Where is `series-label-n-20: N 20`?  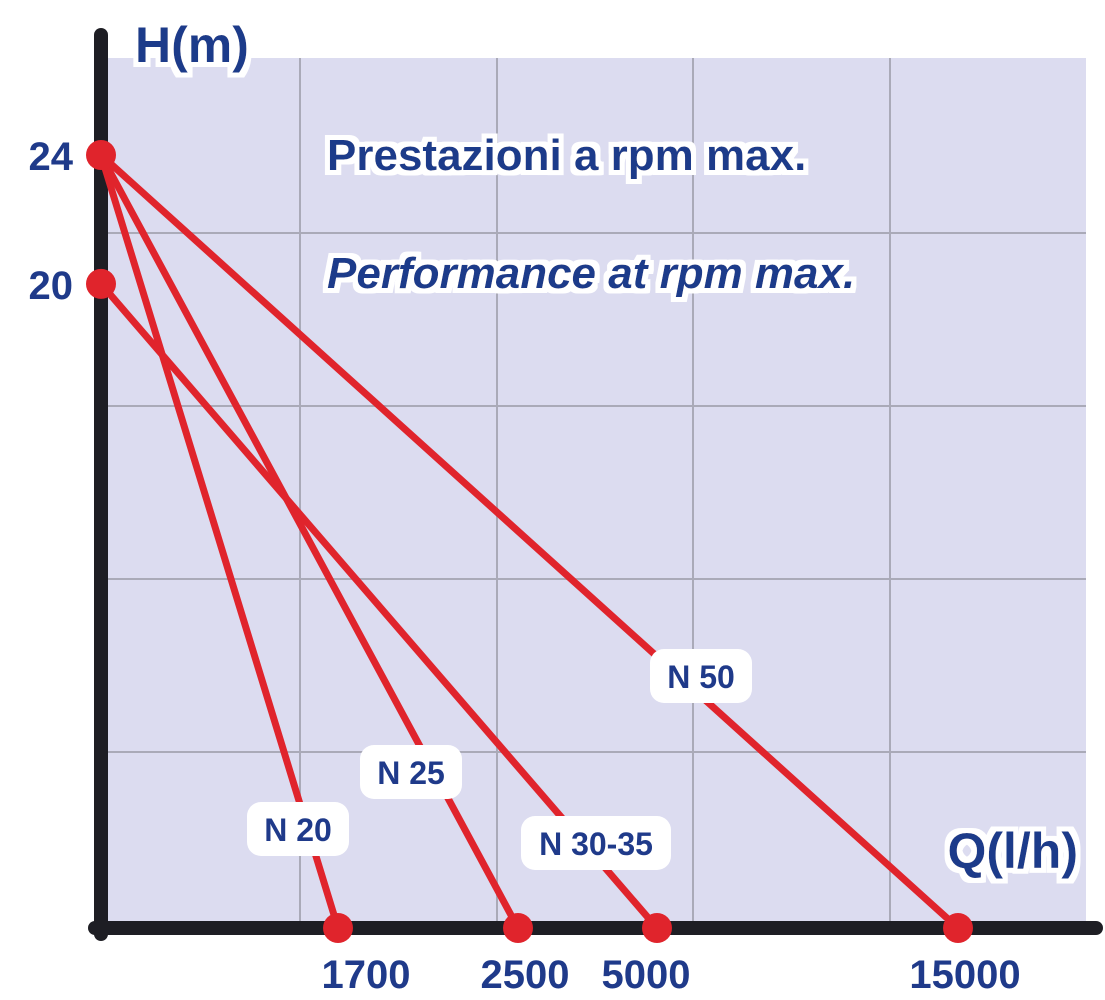 series-label-n-20: N 20 is located at coordinates (298, 830).